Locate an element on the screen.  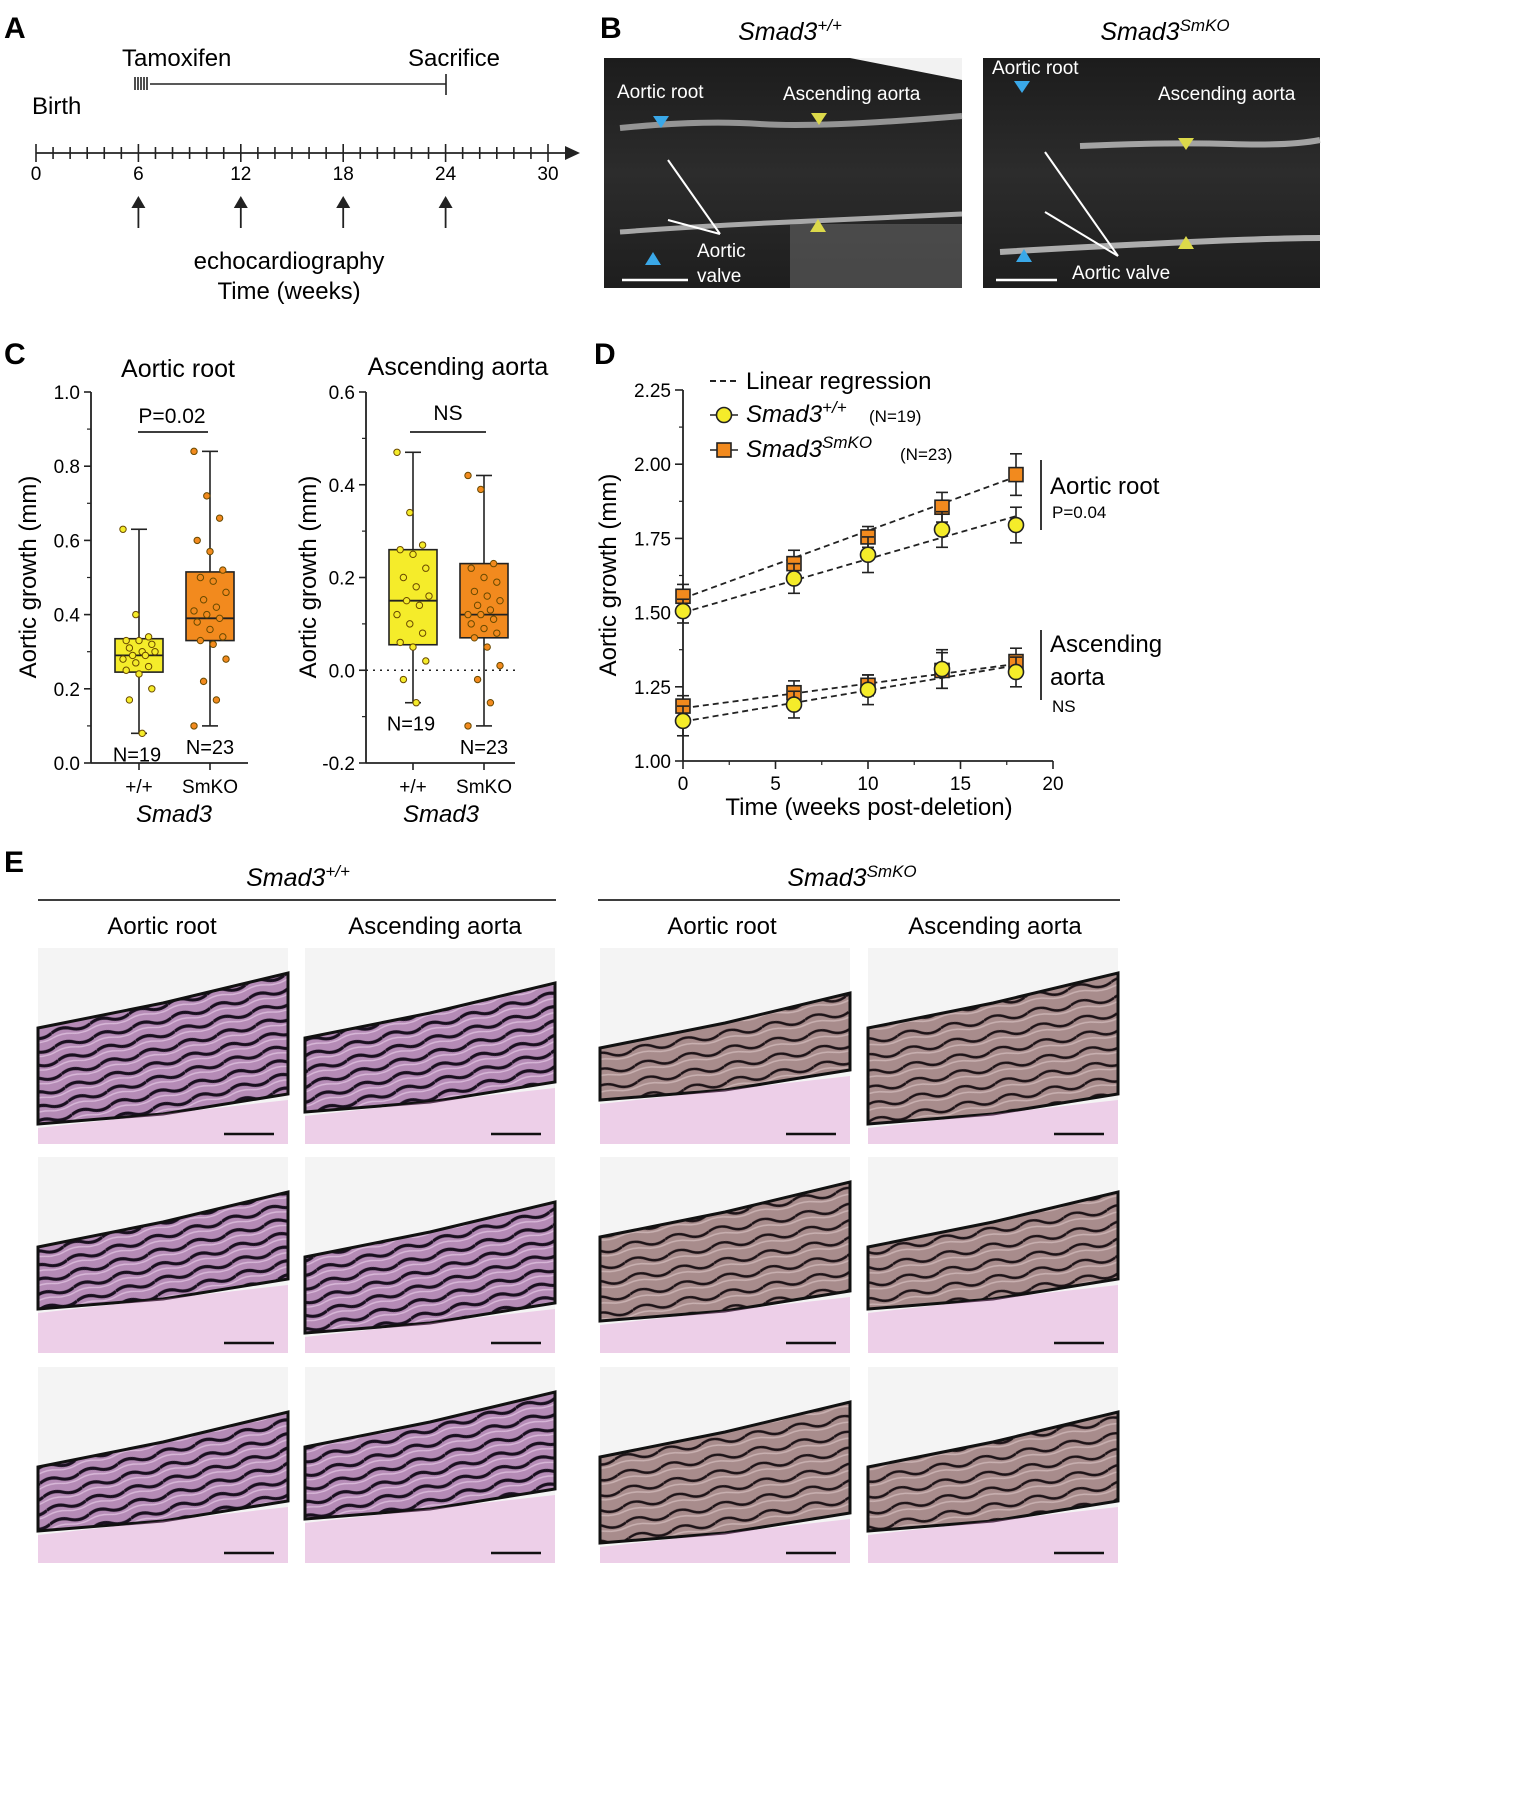
aortic-valve-label-2: valve is located at coordinates (719, 276).